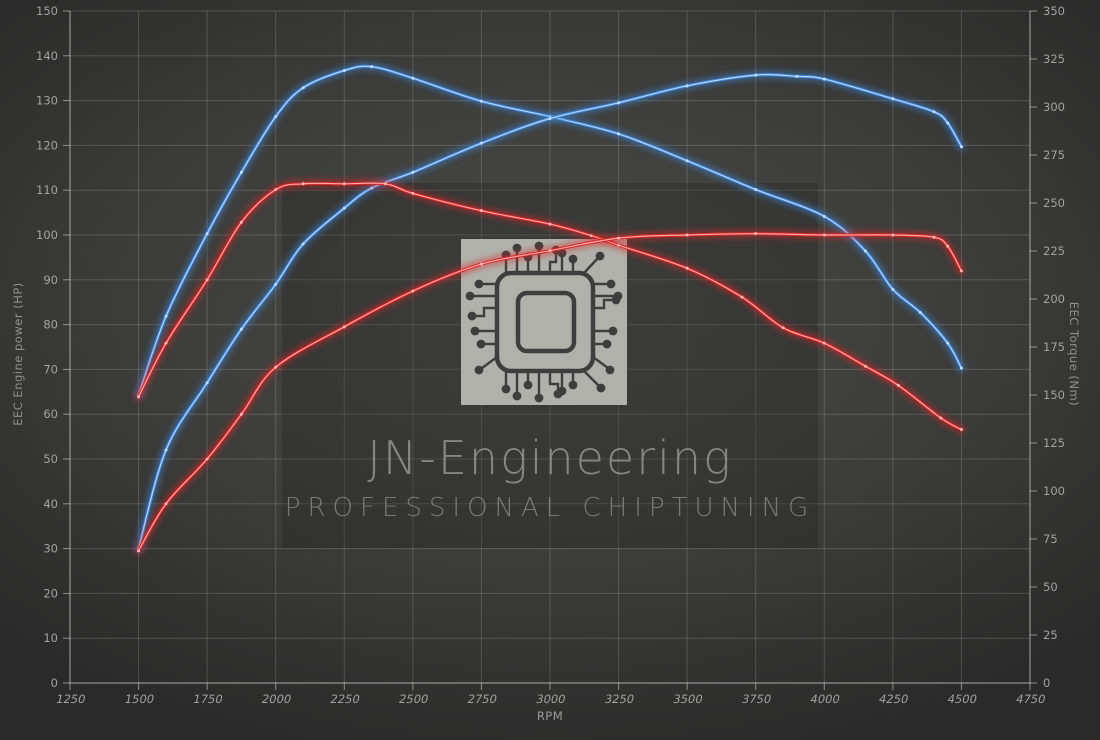 This screenshot has width=1100, height=740. Describe the element at coordinates (1031, 699) in the screenshot. I see `x-tick-label: 4750` at that location.